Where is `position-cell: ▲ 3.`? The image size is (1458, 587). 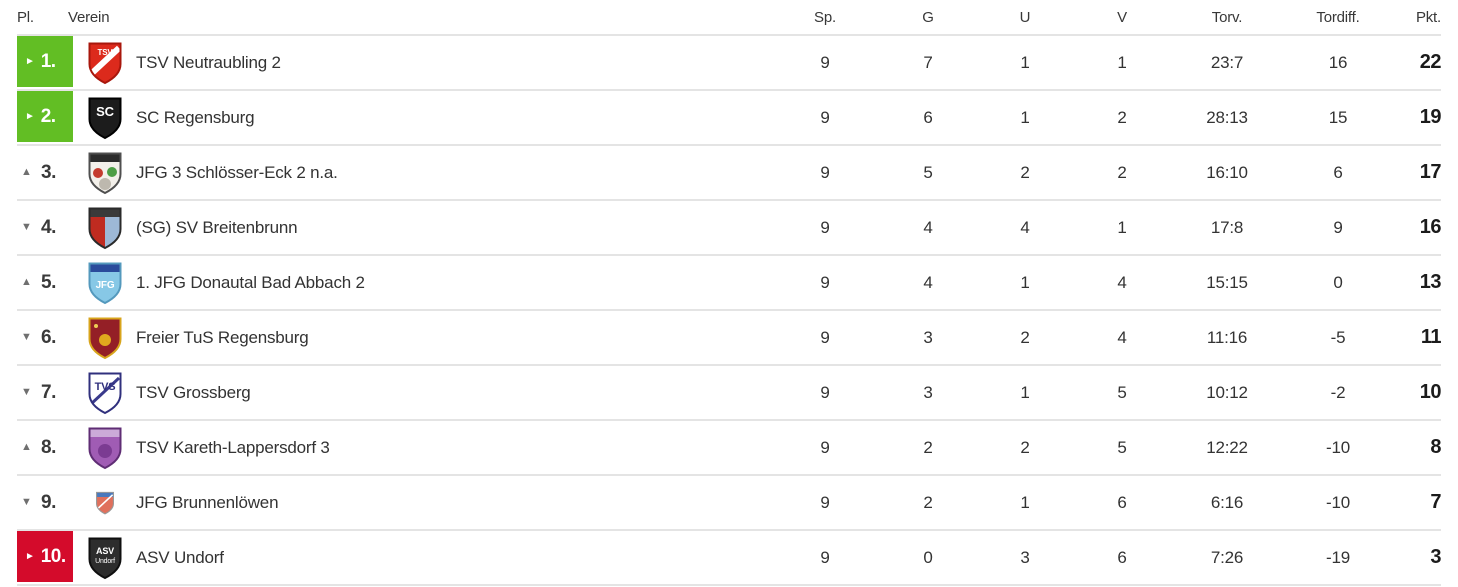
position-cell: ▲ 3. is located at coordinates (45, 172).